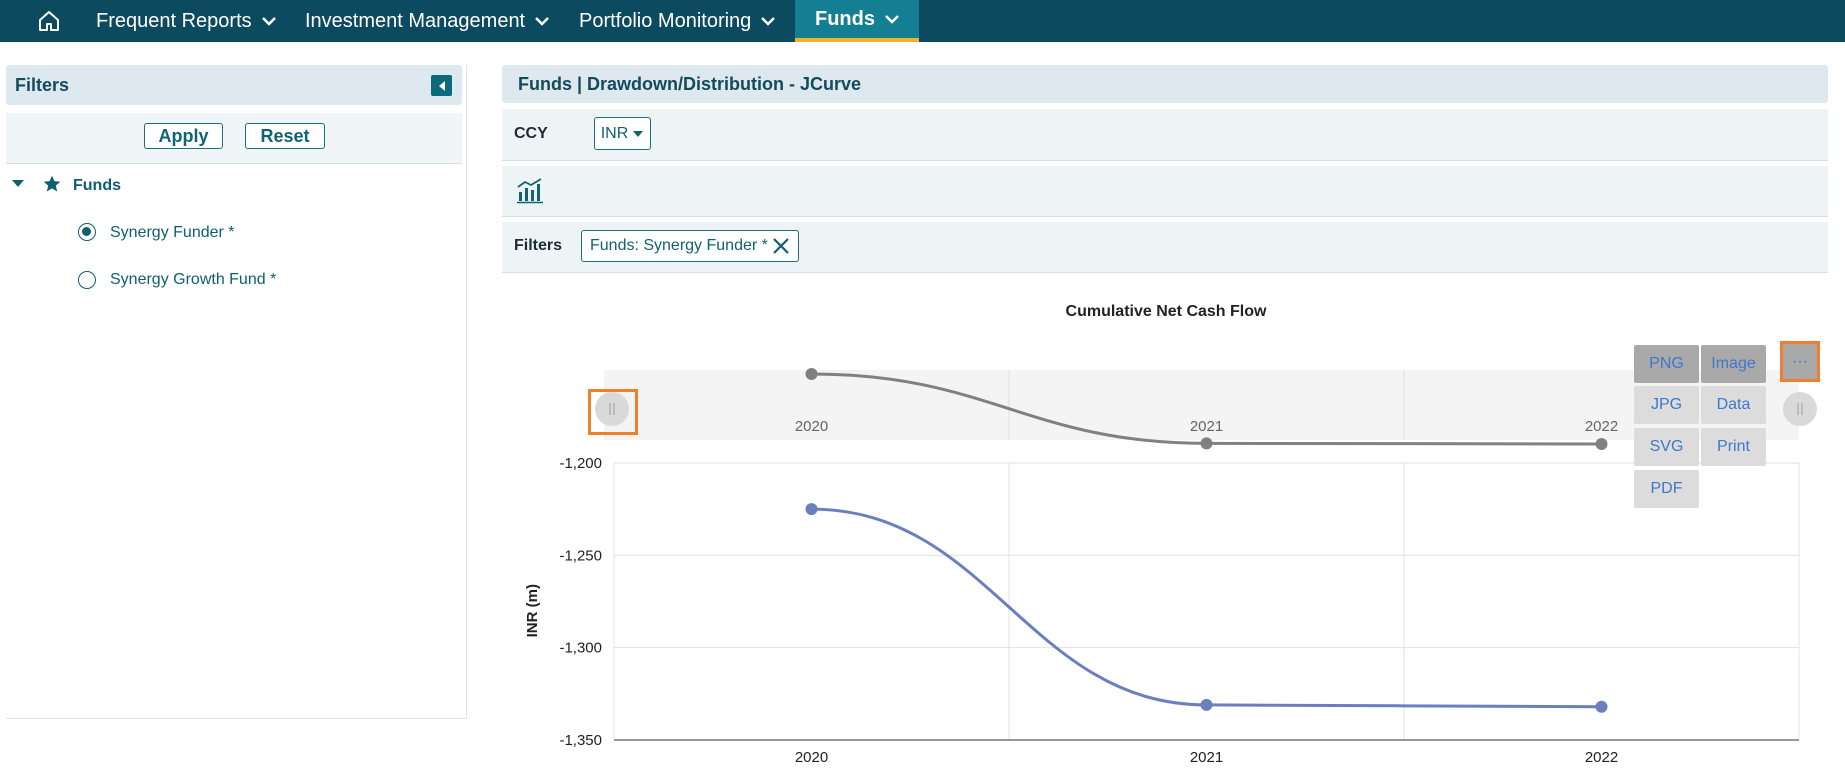 The height and width of the screenshot is (771, 1845). I want to click on export-menu-more-button: ···, so click(1800, 361).